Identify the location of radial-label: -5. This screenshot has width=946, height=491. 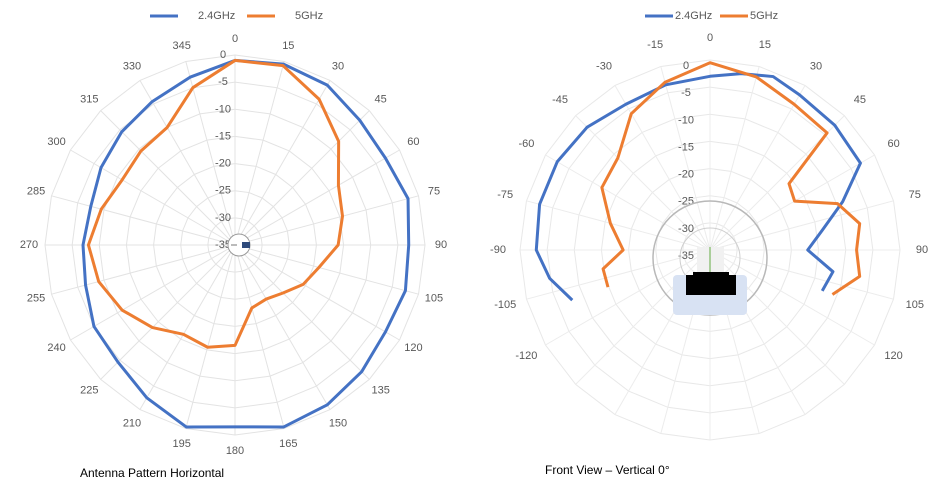
(686, 93).